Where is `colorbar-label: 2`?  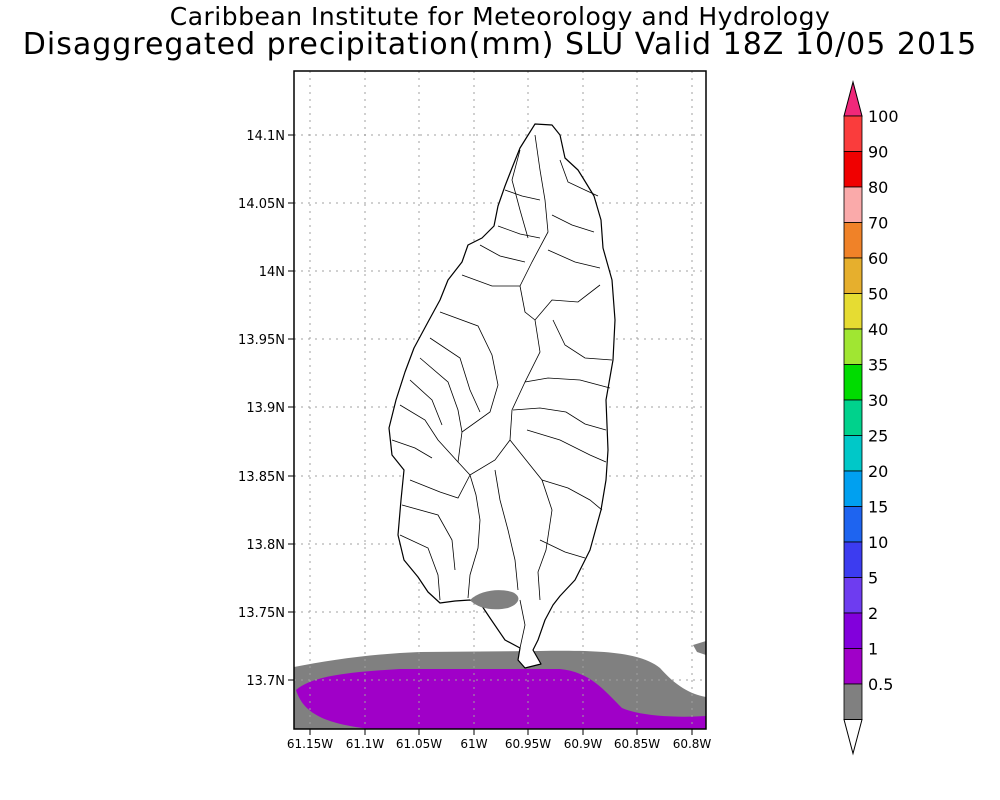 colorbar-label: 2 is located at coordinates (873, 613).